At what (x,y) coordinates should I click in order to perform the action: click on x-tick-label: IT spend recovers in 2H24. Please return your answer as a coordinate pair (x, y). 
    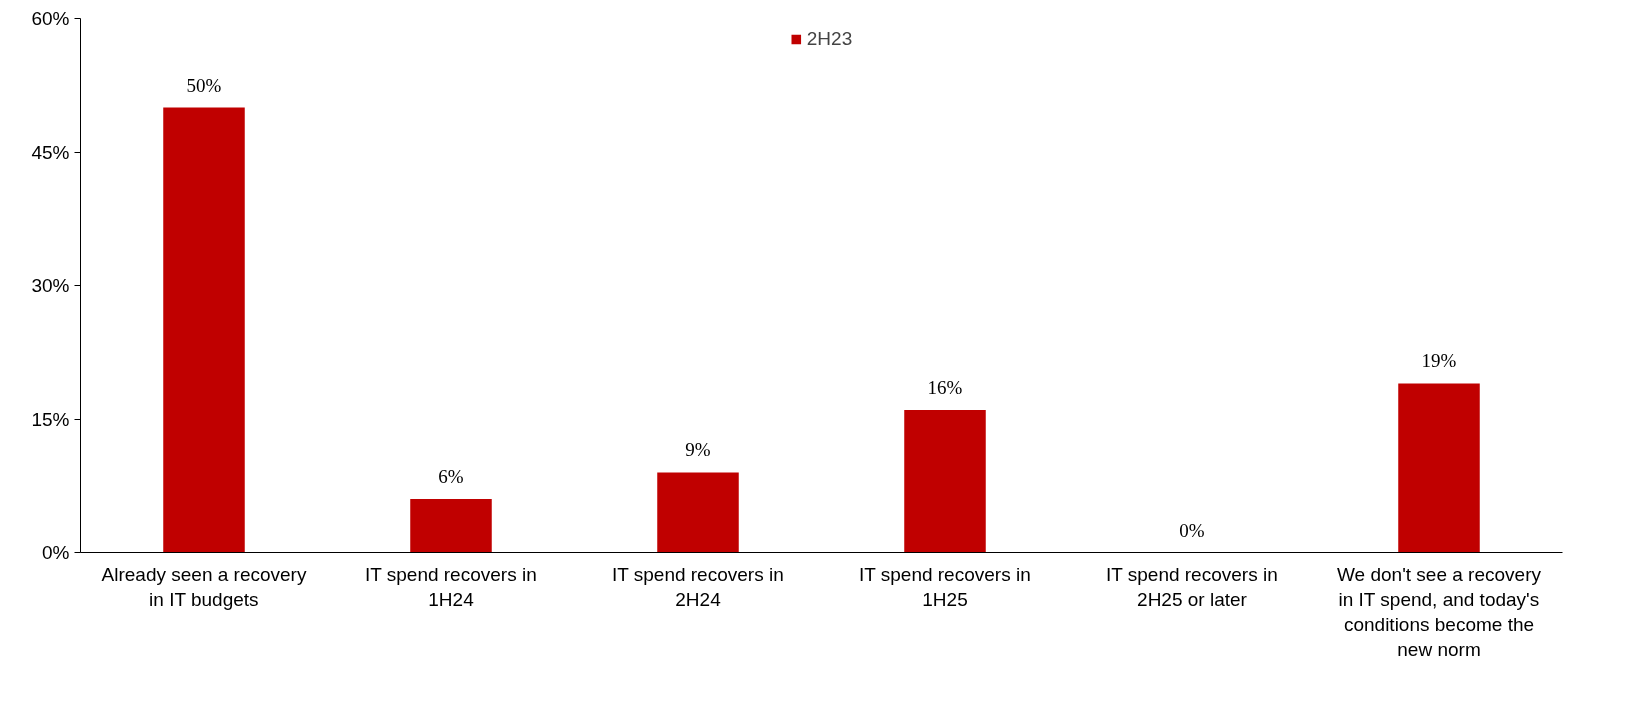
    Looking at the image, I should click on (697, 586).